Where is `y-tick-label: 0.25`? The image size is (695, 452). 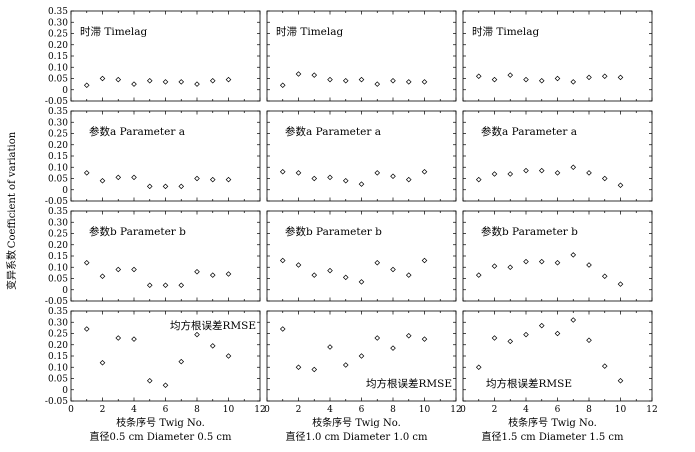
y-tick-label: 0.25 is located at coordinates (58, 135).